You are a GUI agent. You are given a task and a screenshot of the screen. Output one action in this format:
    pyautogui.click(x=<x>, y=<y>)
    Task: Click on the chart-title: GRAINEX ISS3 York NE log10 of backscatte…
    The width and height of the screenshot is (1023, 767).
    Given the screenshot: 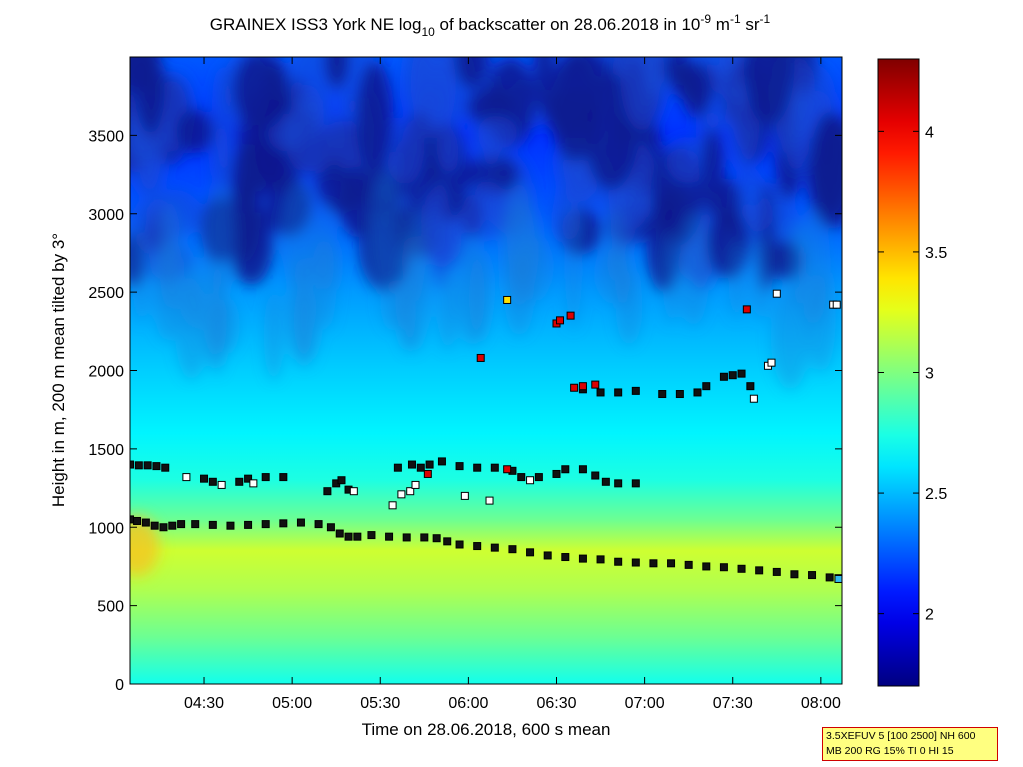 What is the action you would take?
    pyautogui.click(x=490, y=25)
    